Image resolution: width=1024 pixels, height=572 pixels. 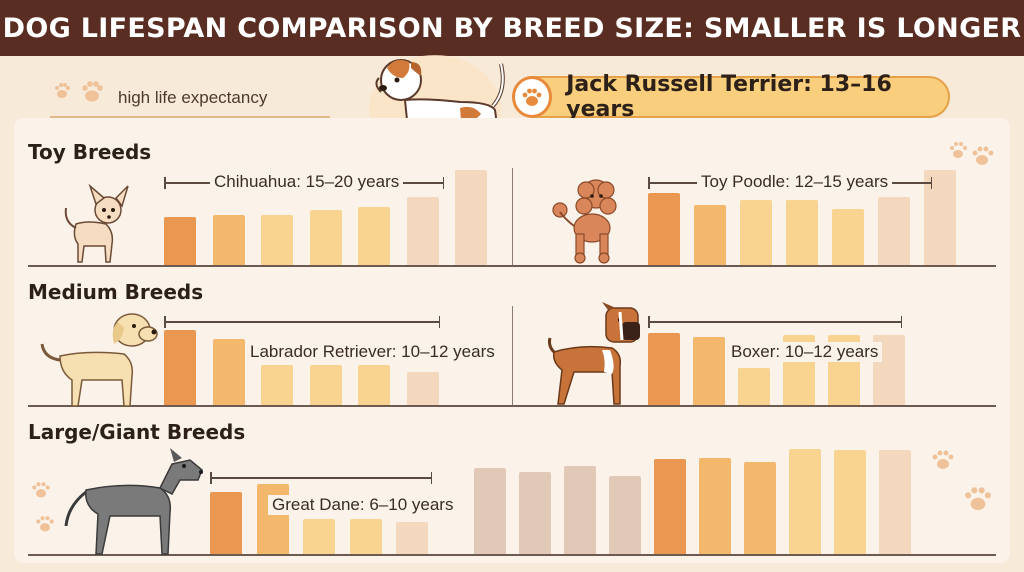 What do you see at coordinates (512, 266) in the screenshot?
I see `baseline-toy` at bounding box center [512, 266].